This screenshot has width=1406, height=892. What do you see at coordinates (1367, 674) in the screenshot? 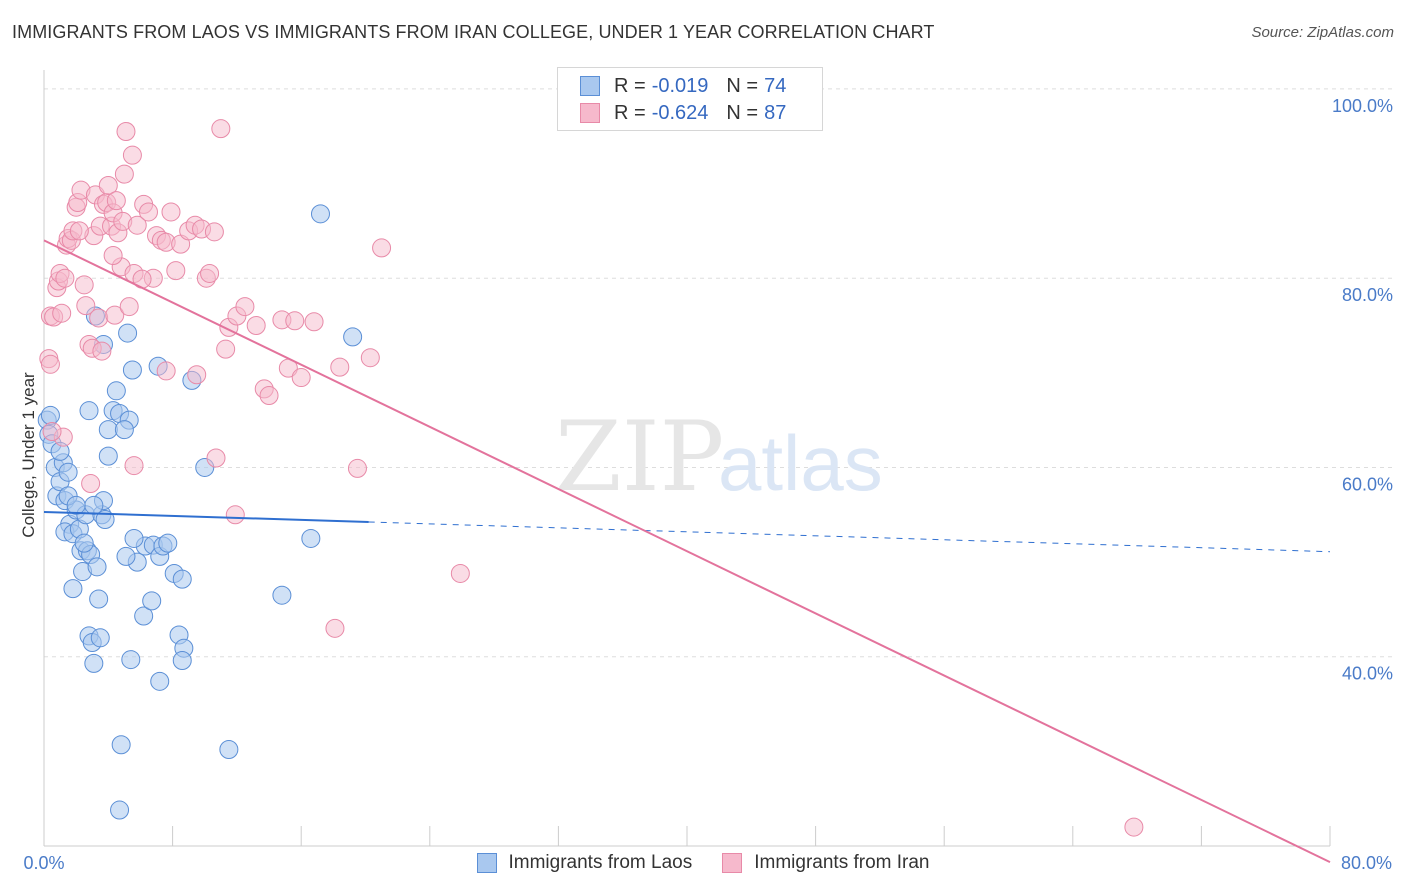
I see `y-tick-label: 40.0%` at bounding box center [1367, 674].